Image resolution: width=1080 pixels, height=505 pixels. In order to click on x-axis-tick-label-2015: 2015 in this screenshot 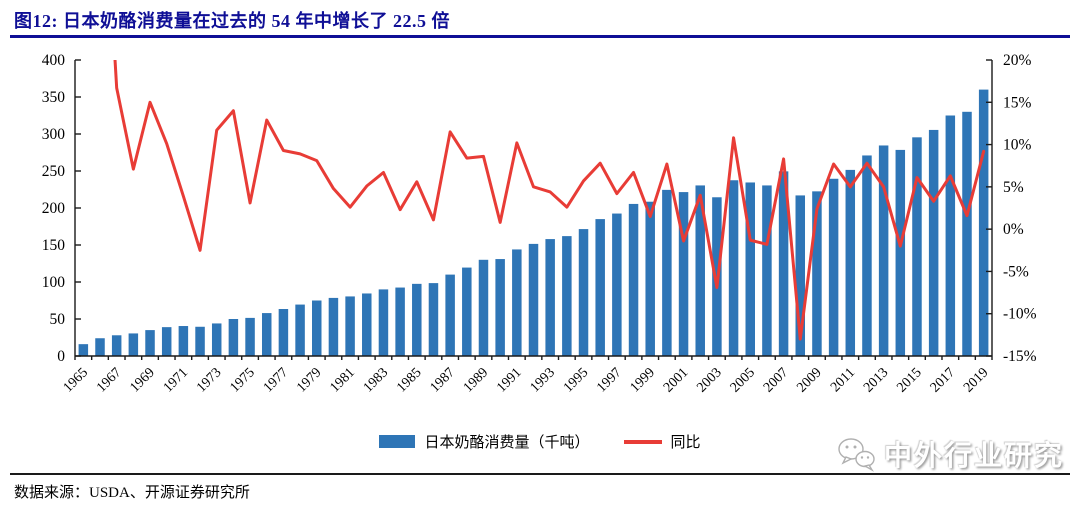, I will do `click(909, 380)`.